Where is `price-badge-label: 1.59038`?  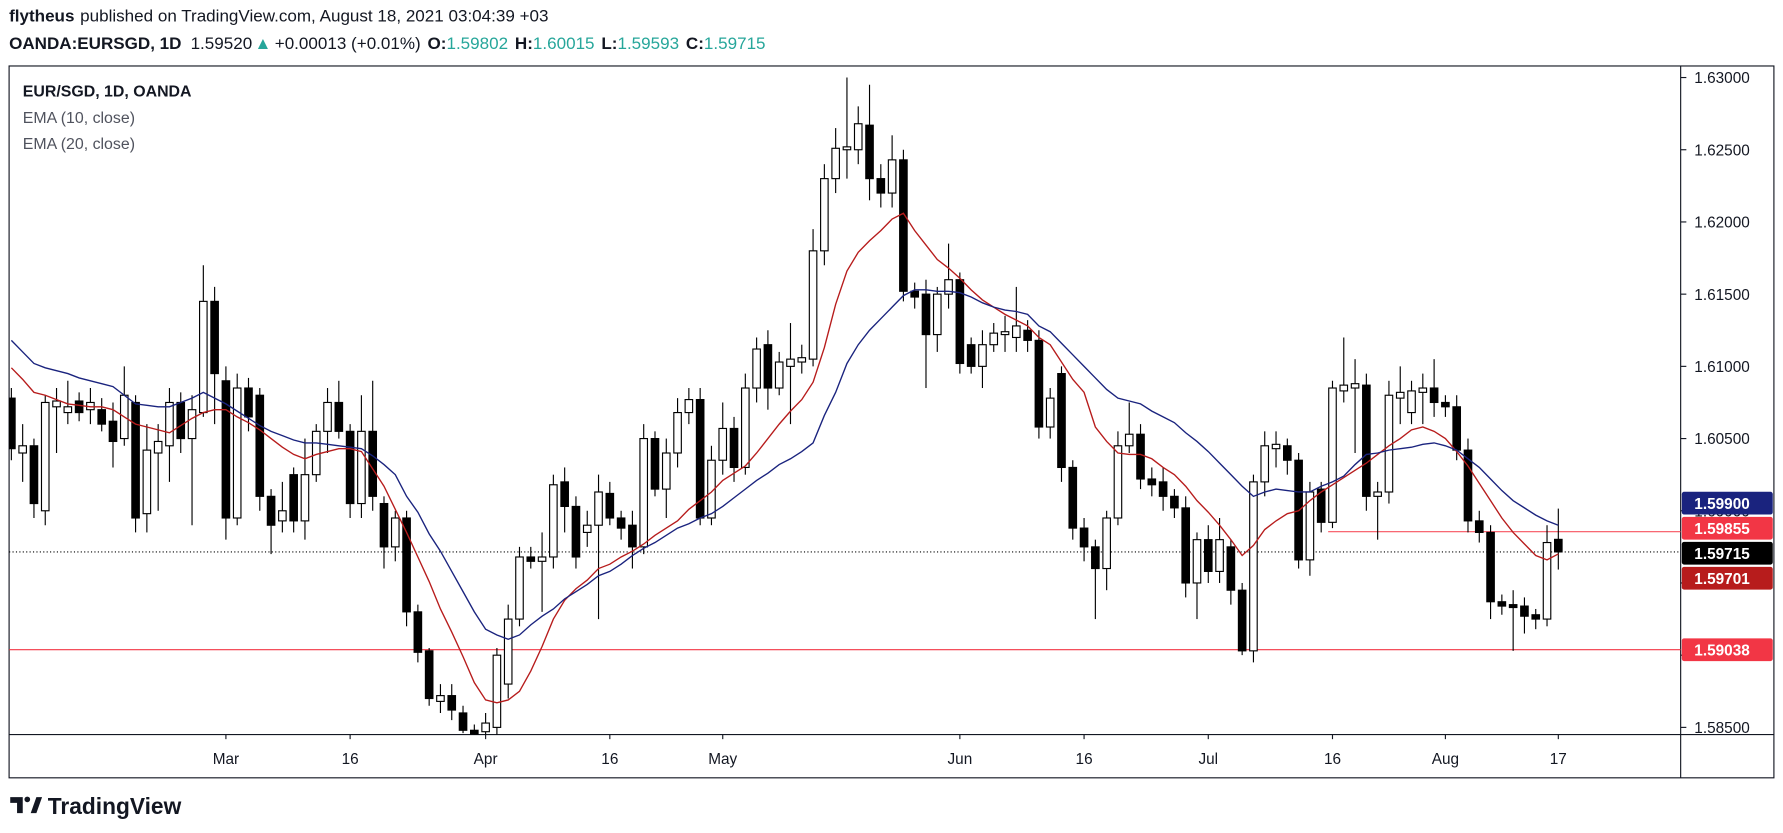 price-badge-label: 1.59038 is located at coordinates (1722, 650).